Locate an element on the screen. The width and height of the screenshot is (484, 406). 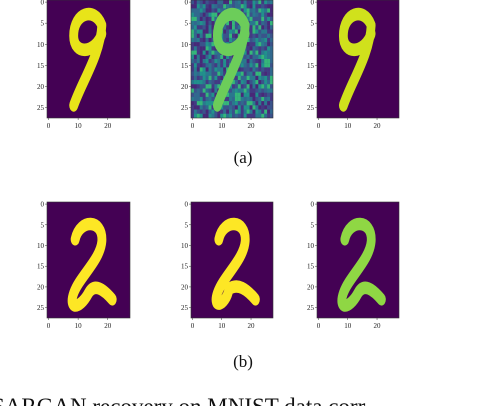
x-tick-label: 20 is located at coordinates (252, 326).